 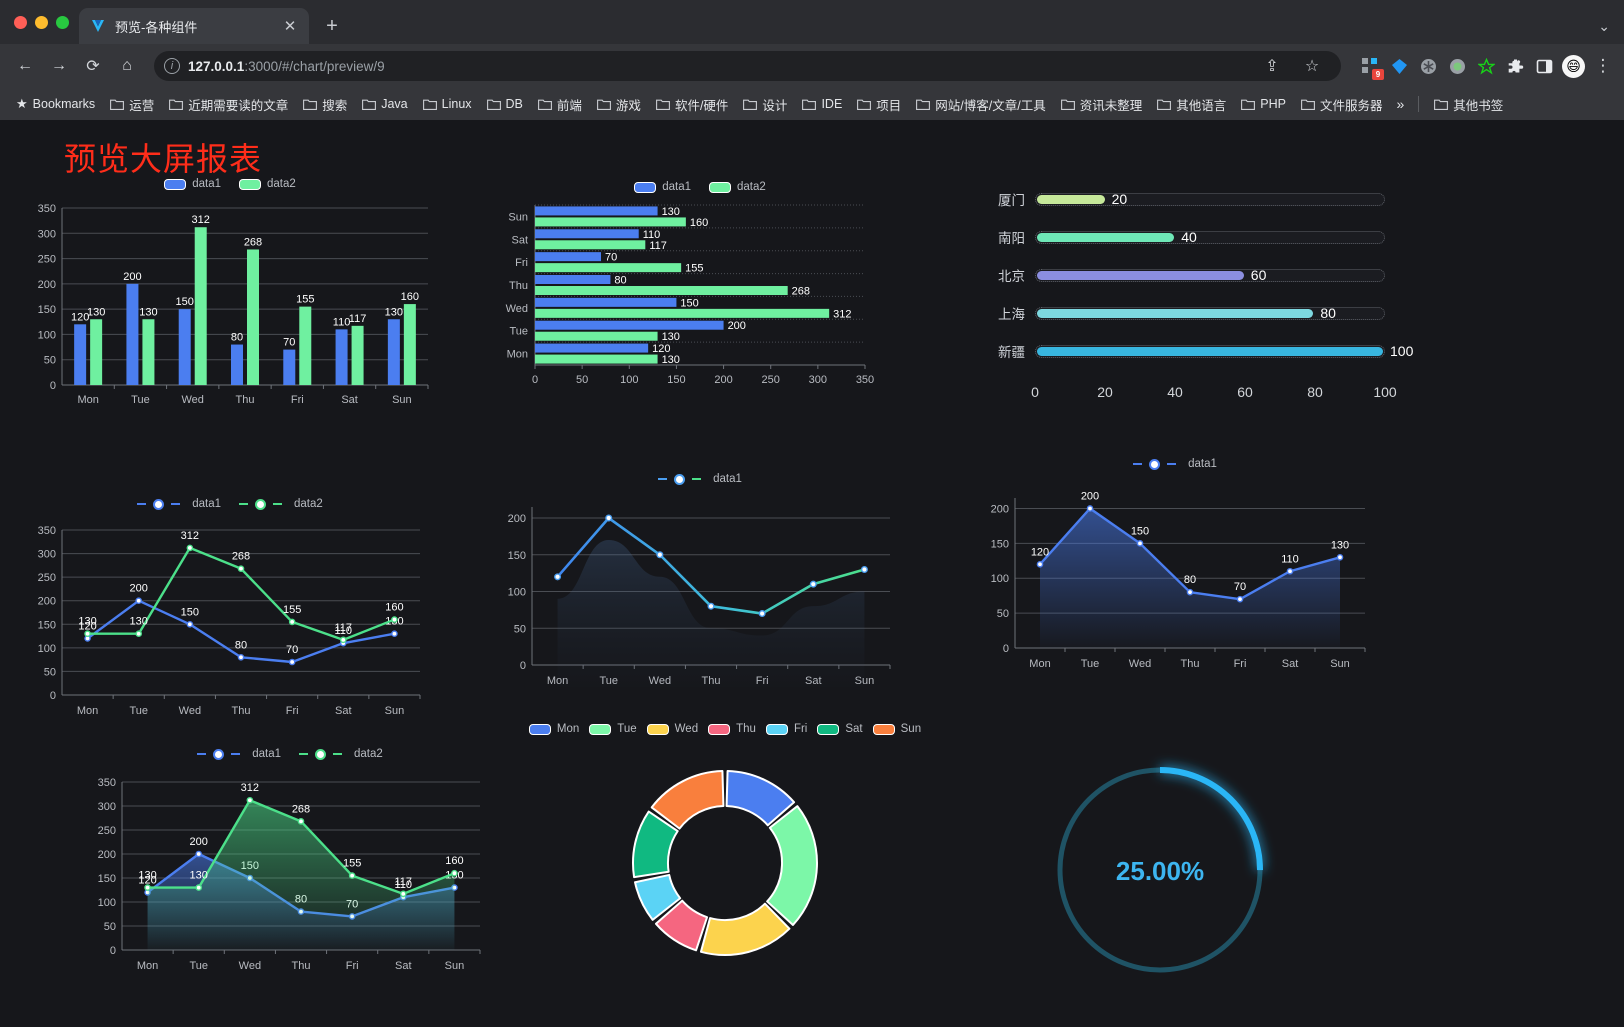 I want to click on legend-item-fri: Fri, so click(x=786, y=729).